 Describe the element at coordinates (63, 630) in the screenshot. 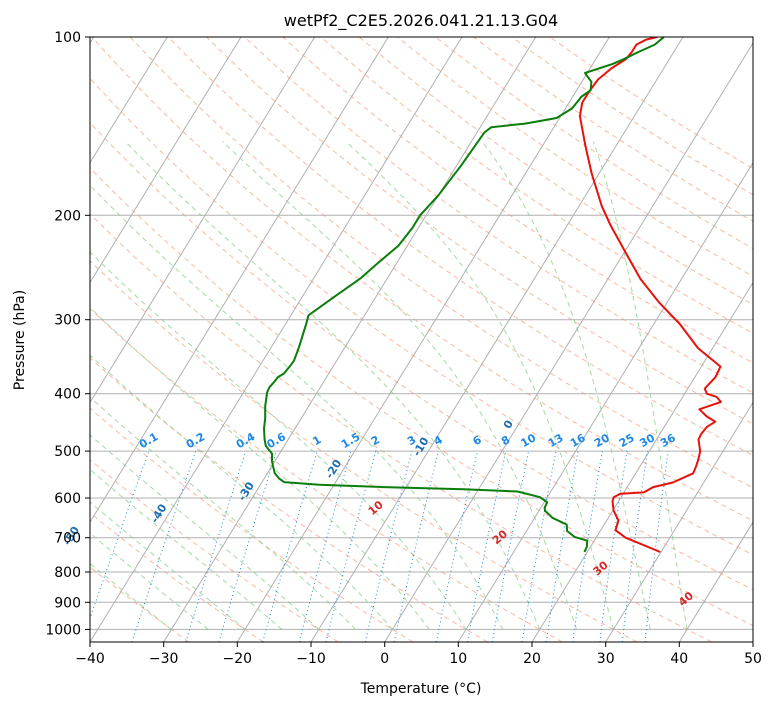

I see `y-tick-label: 1000` at that location.